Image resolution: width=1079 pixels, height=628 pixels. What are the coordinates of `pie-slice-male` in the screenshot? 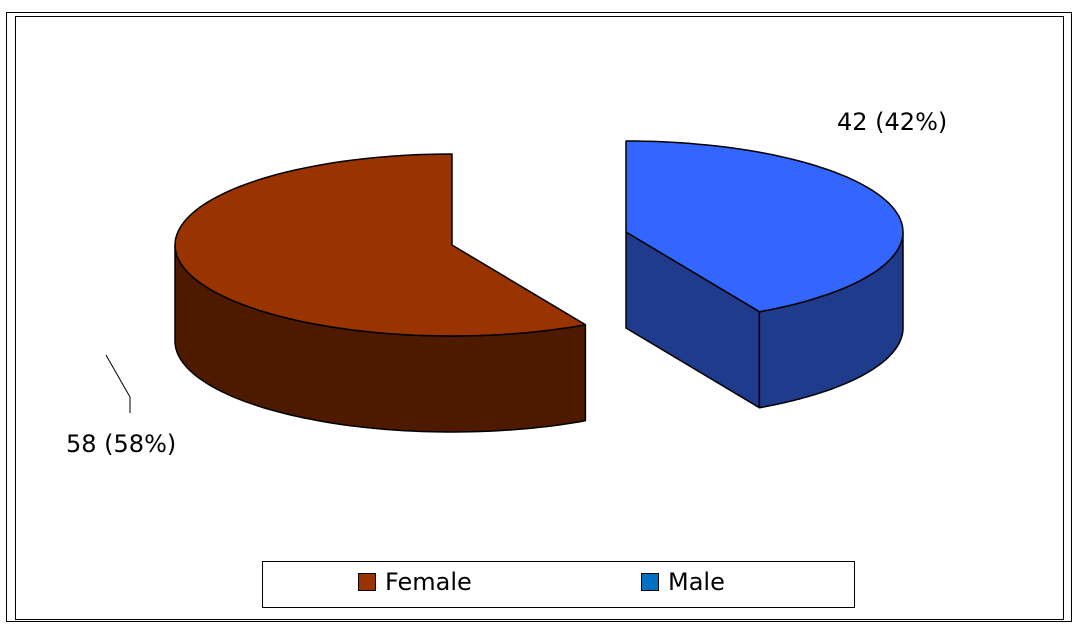 It's located at (764, 226).